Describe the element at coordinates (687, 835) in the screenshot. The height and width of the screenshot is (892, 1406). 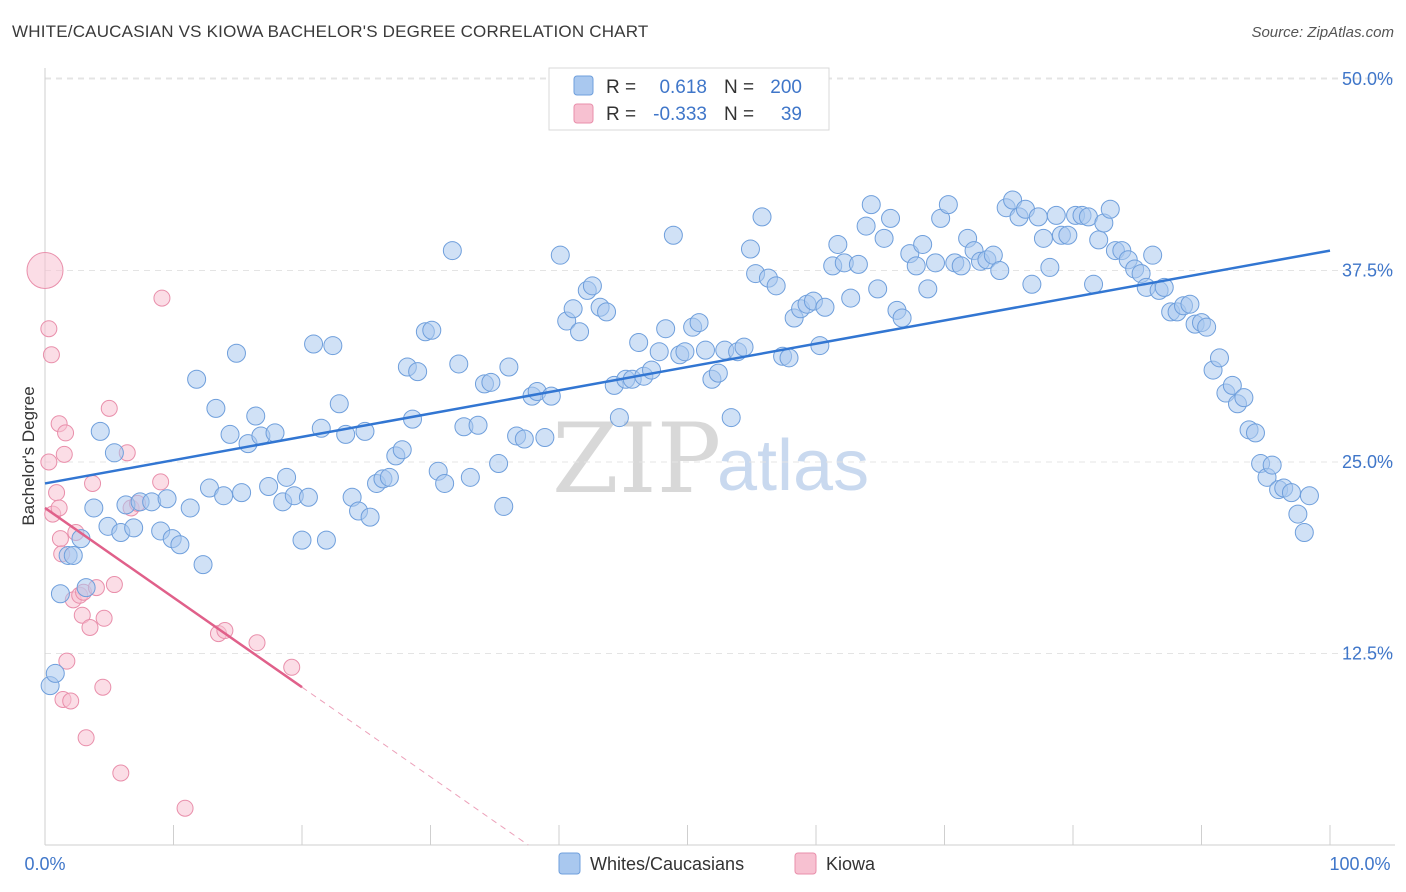
I see `x-ticks` at that location.